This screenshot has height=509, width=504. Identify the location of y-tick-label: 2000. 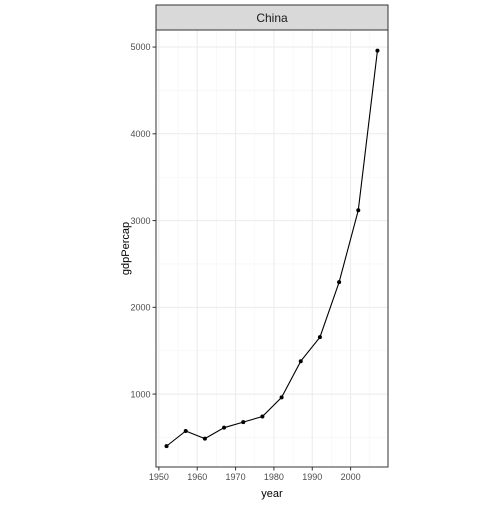
(140, 308).